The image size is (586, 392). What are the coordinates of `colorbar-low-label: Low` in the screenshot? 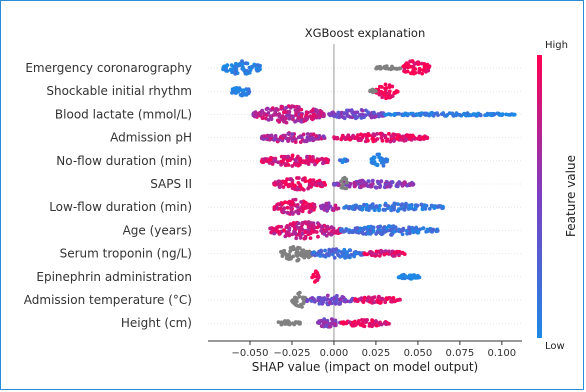 It's located at (555, 346).